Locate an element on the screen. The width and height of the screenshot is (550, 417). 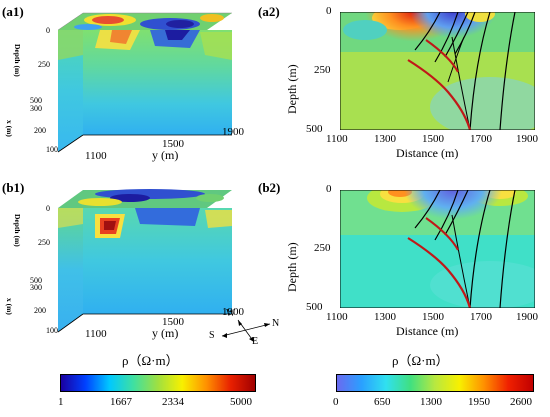
section-b2-x-tick-1700: 1700 is located at coordinates (481, 317).